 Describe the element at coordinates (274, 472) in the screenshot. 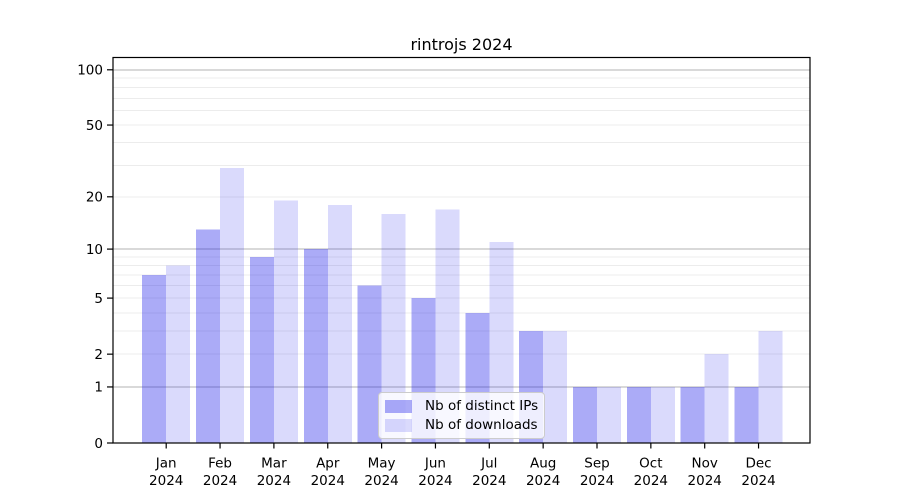

I see `x-tick-label: Mar 2024` at that location.